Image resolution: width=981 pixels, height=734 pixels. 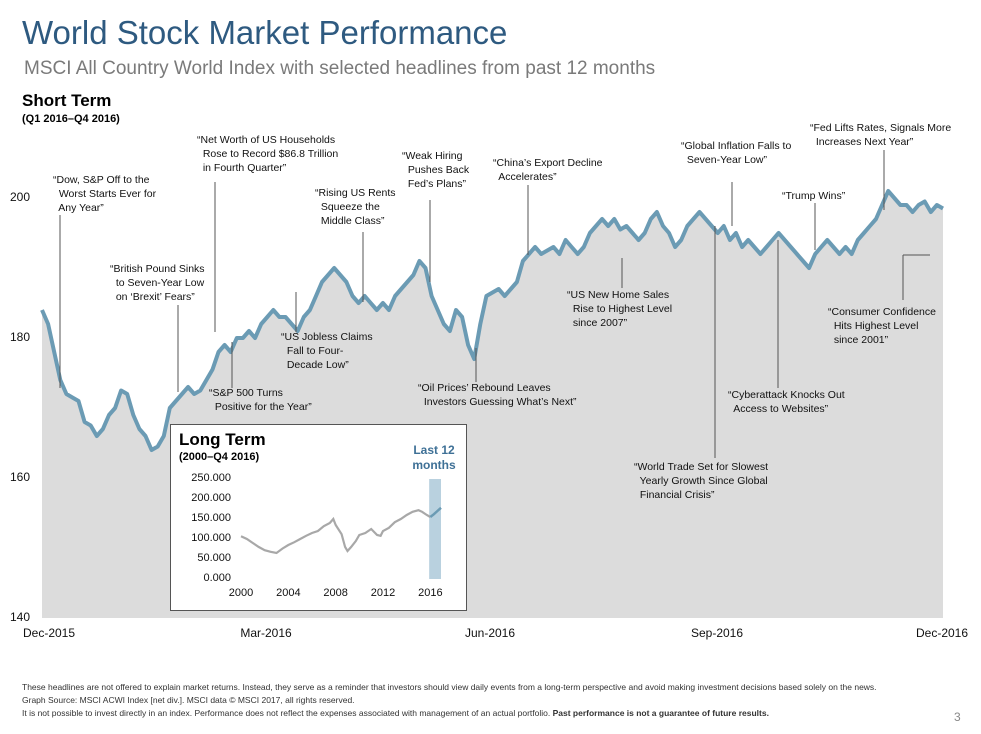 What do you see at coordinates (214, 558) in the screenshot?
I see `long-term-y-tick-label: 50.000` at bounding box center [214, 558].